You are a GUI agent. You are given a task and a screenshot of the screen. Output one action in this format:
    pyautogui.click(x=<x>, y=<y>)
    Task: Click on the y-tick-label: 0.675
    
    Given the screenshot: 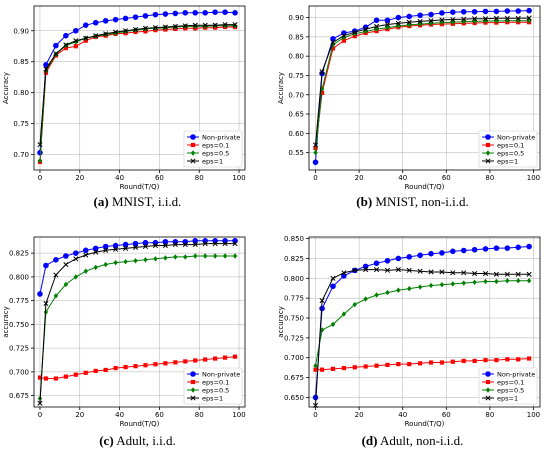 What is the action you would take?
    pyautogui.click(x=294, y=378)
    